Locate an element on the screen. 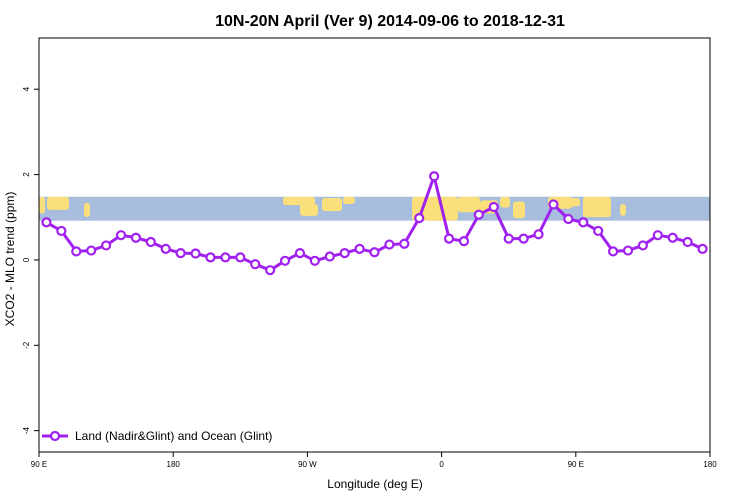  map-band-ocean is located at coordinates (374, 208).